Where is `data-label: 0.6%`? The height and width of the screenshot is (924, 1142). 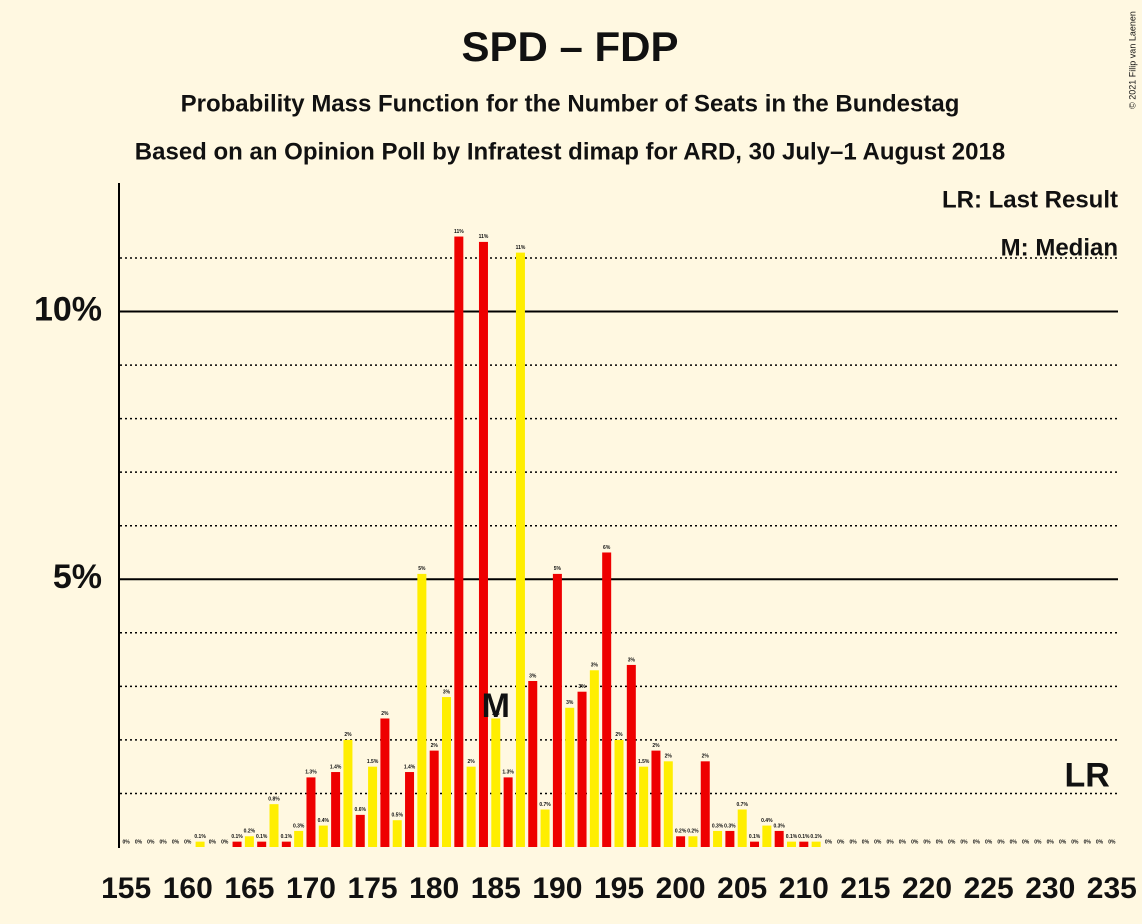
data-label: 0.6% is located at coordinates (361, 810).